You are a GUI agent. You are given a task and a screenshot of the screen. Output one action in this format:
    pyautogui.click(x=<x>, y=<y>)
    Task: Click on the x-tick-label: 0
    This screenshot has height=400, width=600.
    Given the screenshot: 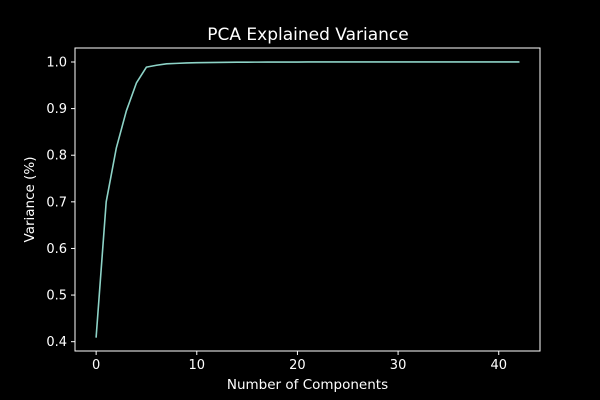 What is the action you would take?
    pyautogui.click(x=96, y=365)
    